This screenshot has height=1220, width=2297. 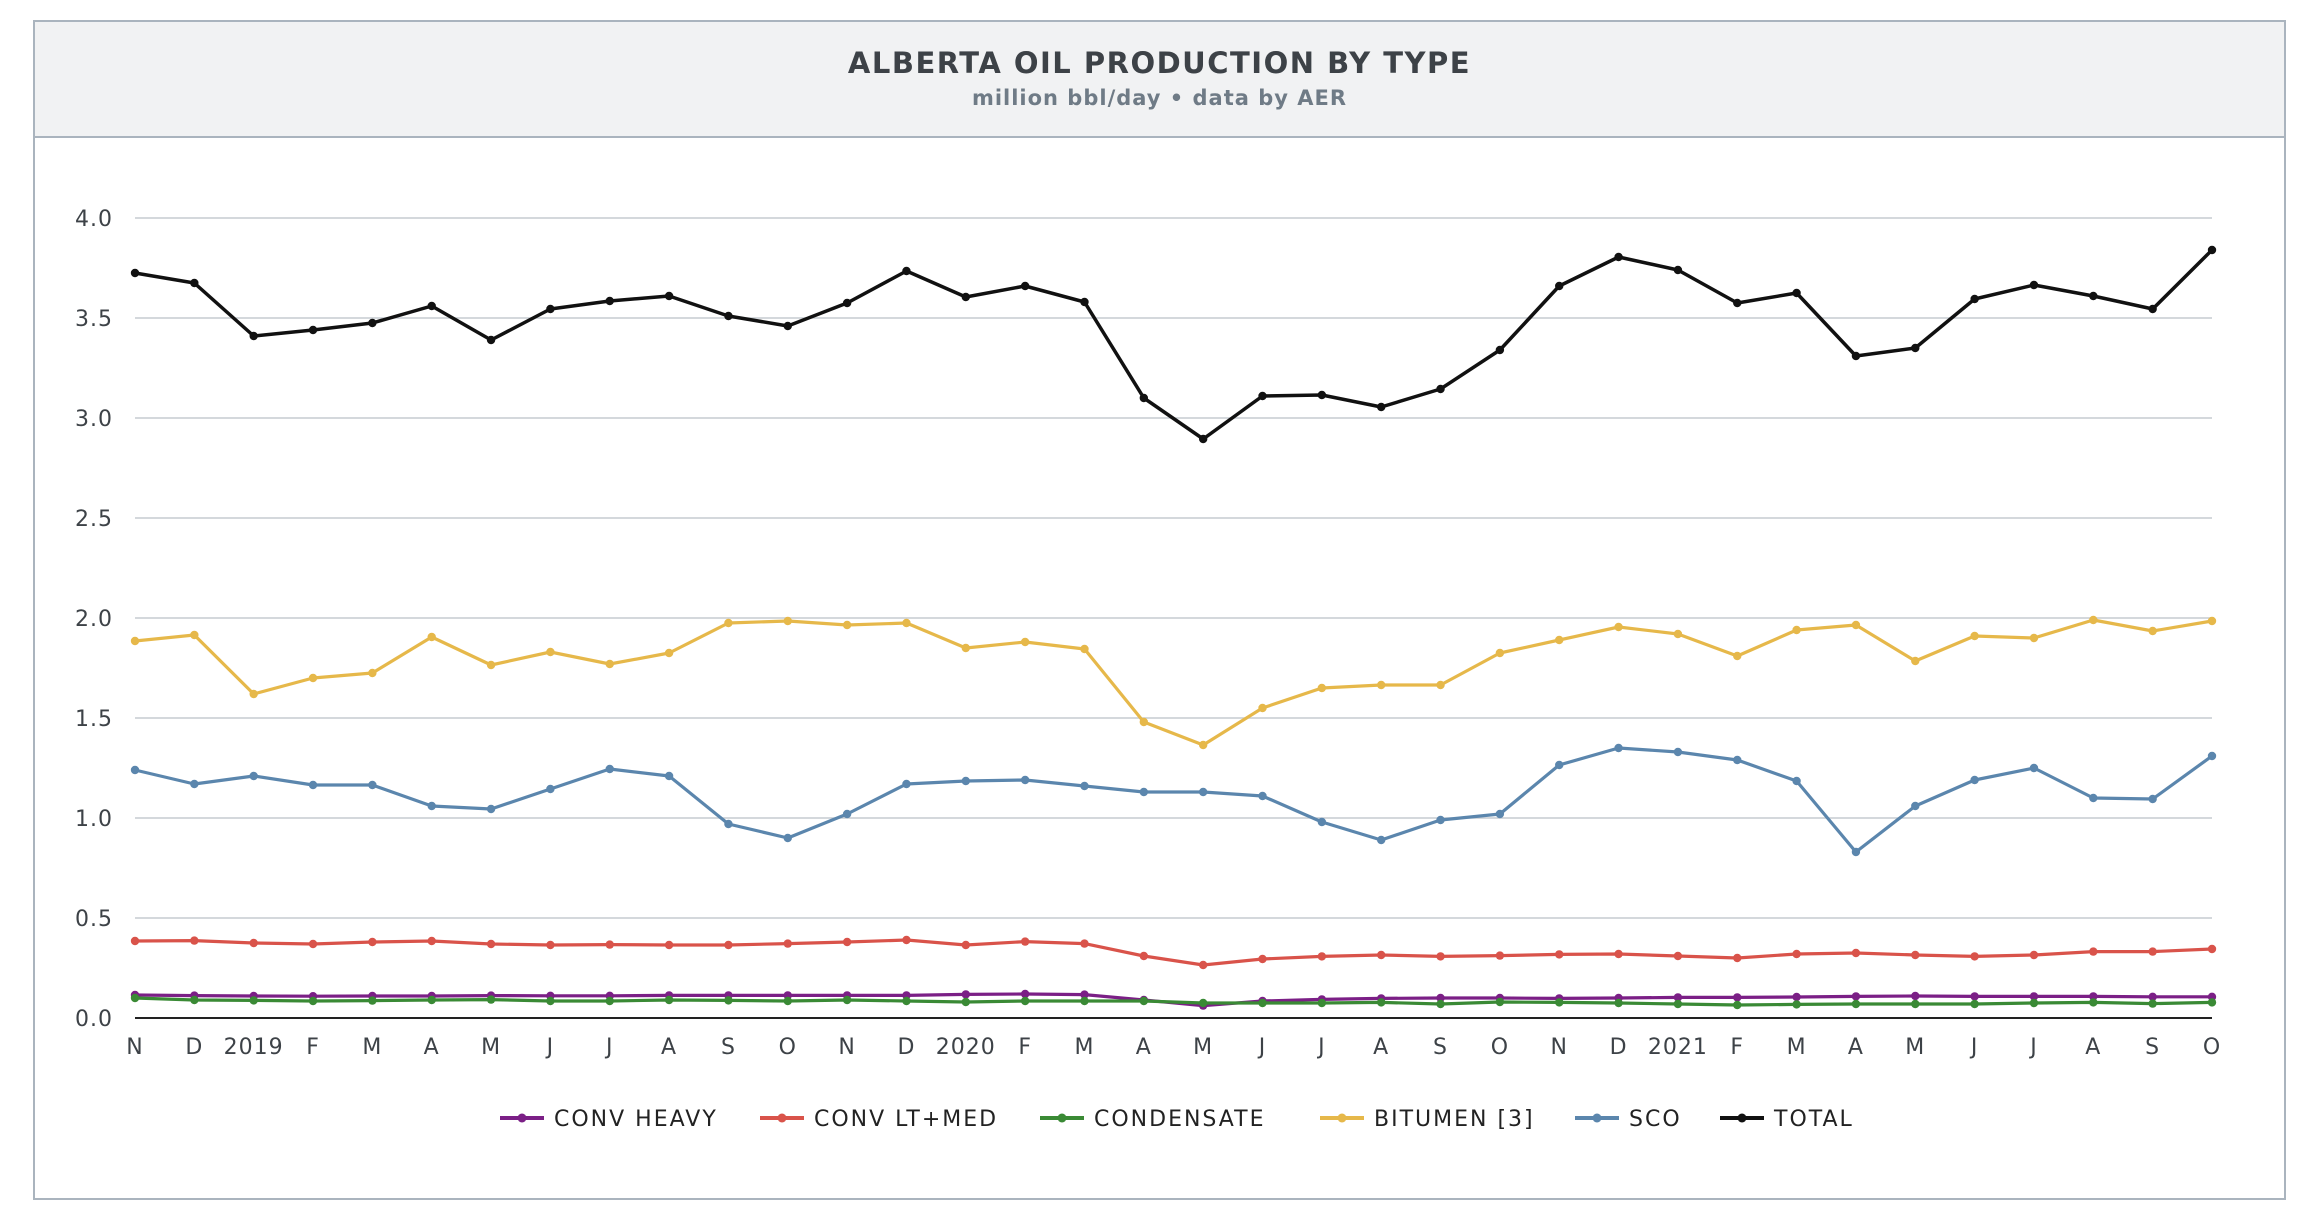 I want to click on legend-item: CONDENSATE, so click(x=1153, y=1119).